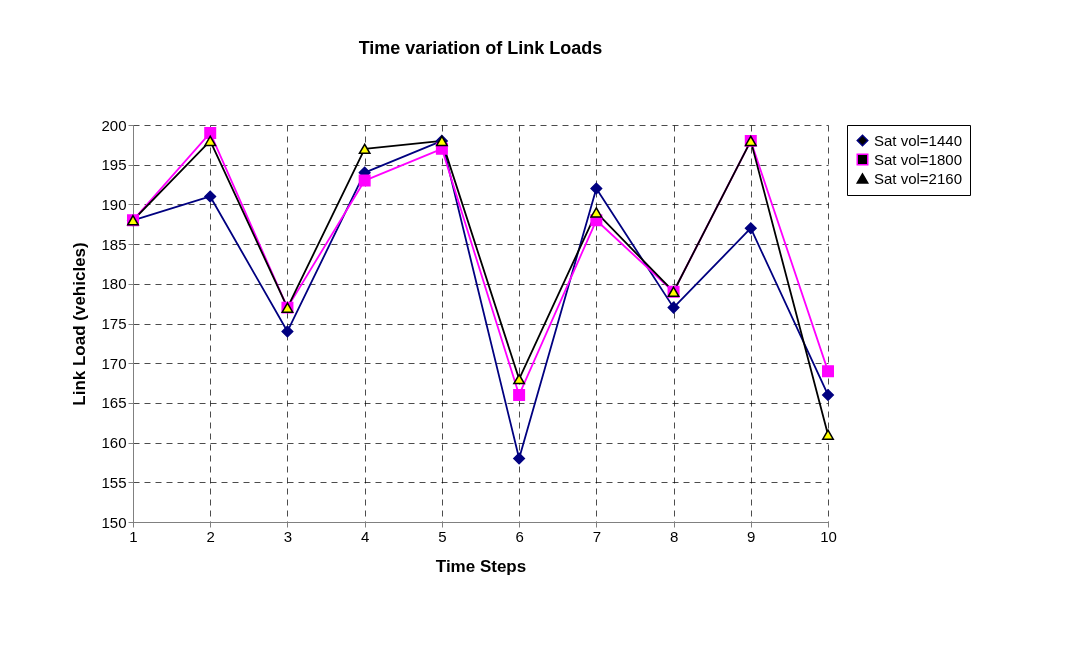 This screenshot has height=651, width=1078. What do you see at coordinates (210, 536) in the screenshot?
I see `x-tick-label: 2` at bounding box center [210, 536].